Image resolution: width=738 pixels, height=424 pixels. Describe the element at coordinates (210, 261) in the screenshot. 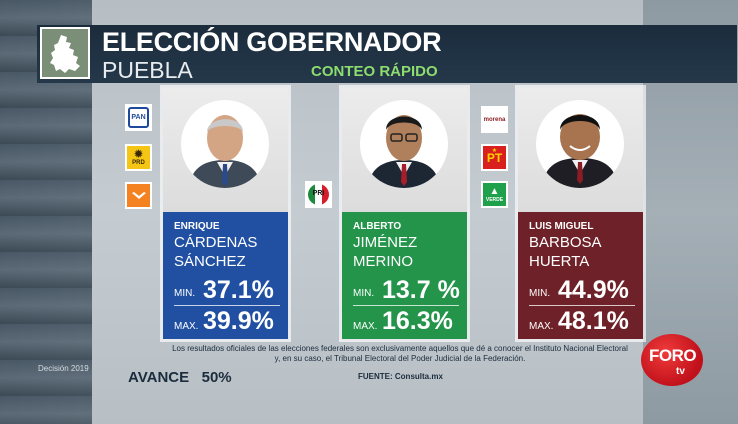

I see `candidate-last-name-2: SÁNCHEZ` at that location.